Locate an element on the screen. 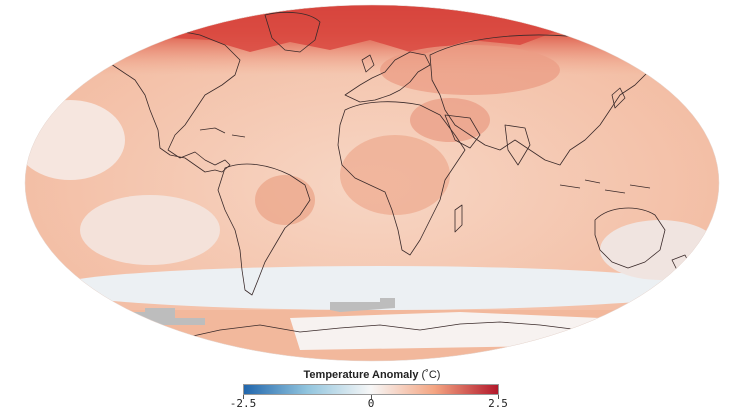  coastline-europe is located at coordinates (387, 77).